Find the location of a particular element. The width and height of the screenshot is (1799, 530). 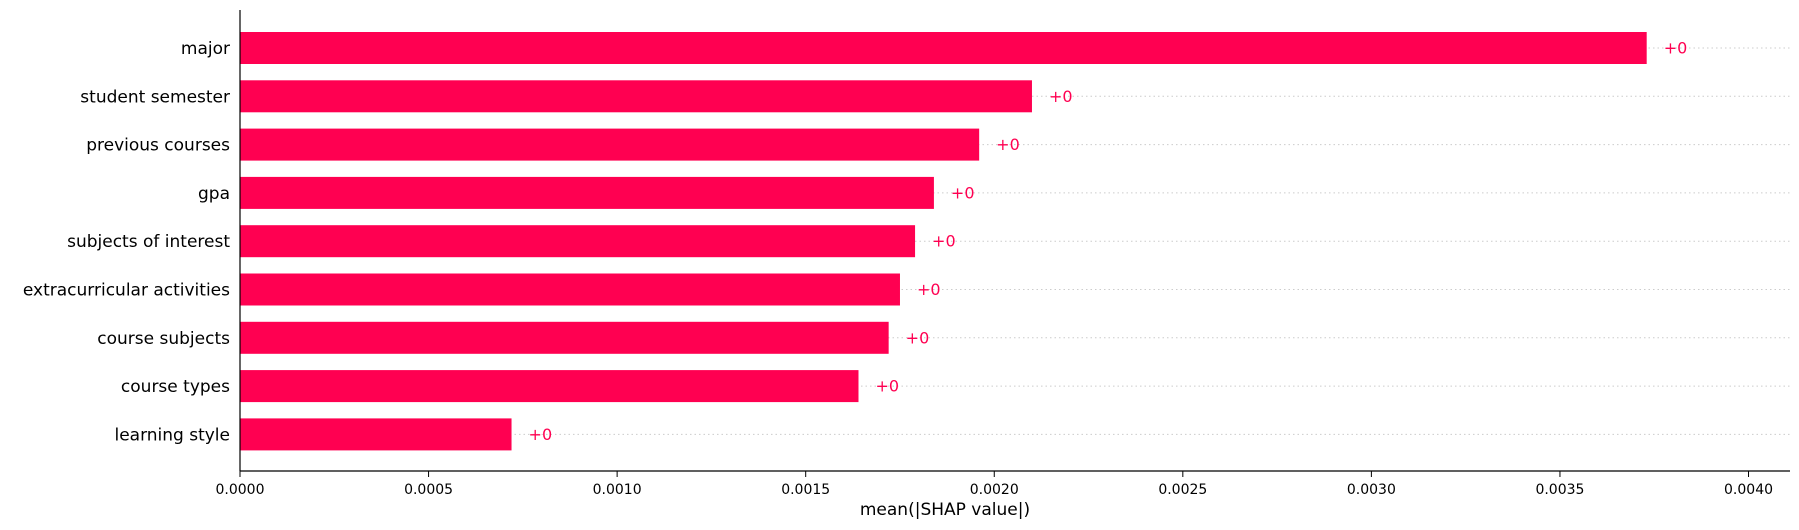

category-label: gpa is located at coordinates (214, 194).